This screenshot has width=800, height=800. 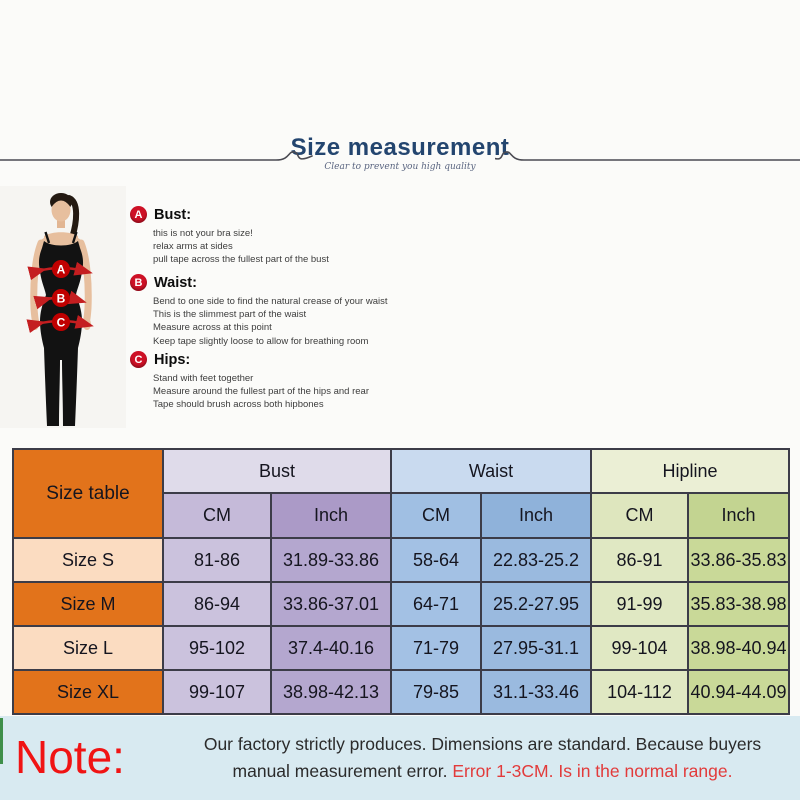 I want to click on waist-inch-cell: 27.95-31.1, so click(x=536, y=648).